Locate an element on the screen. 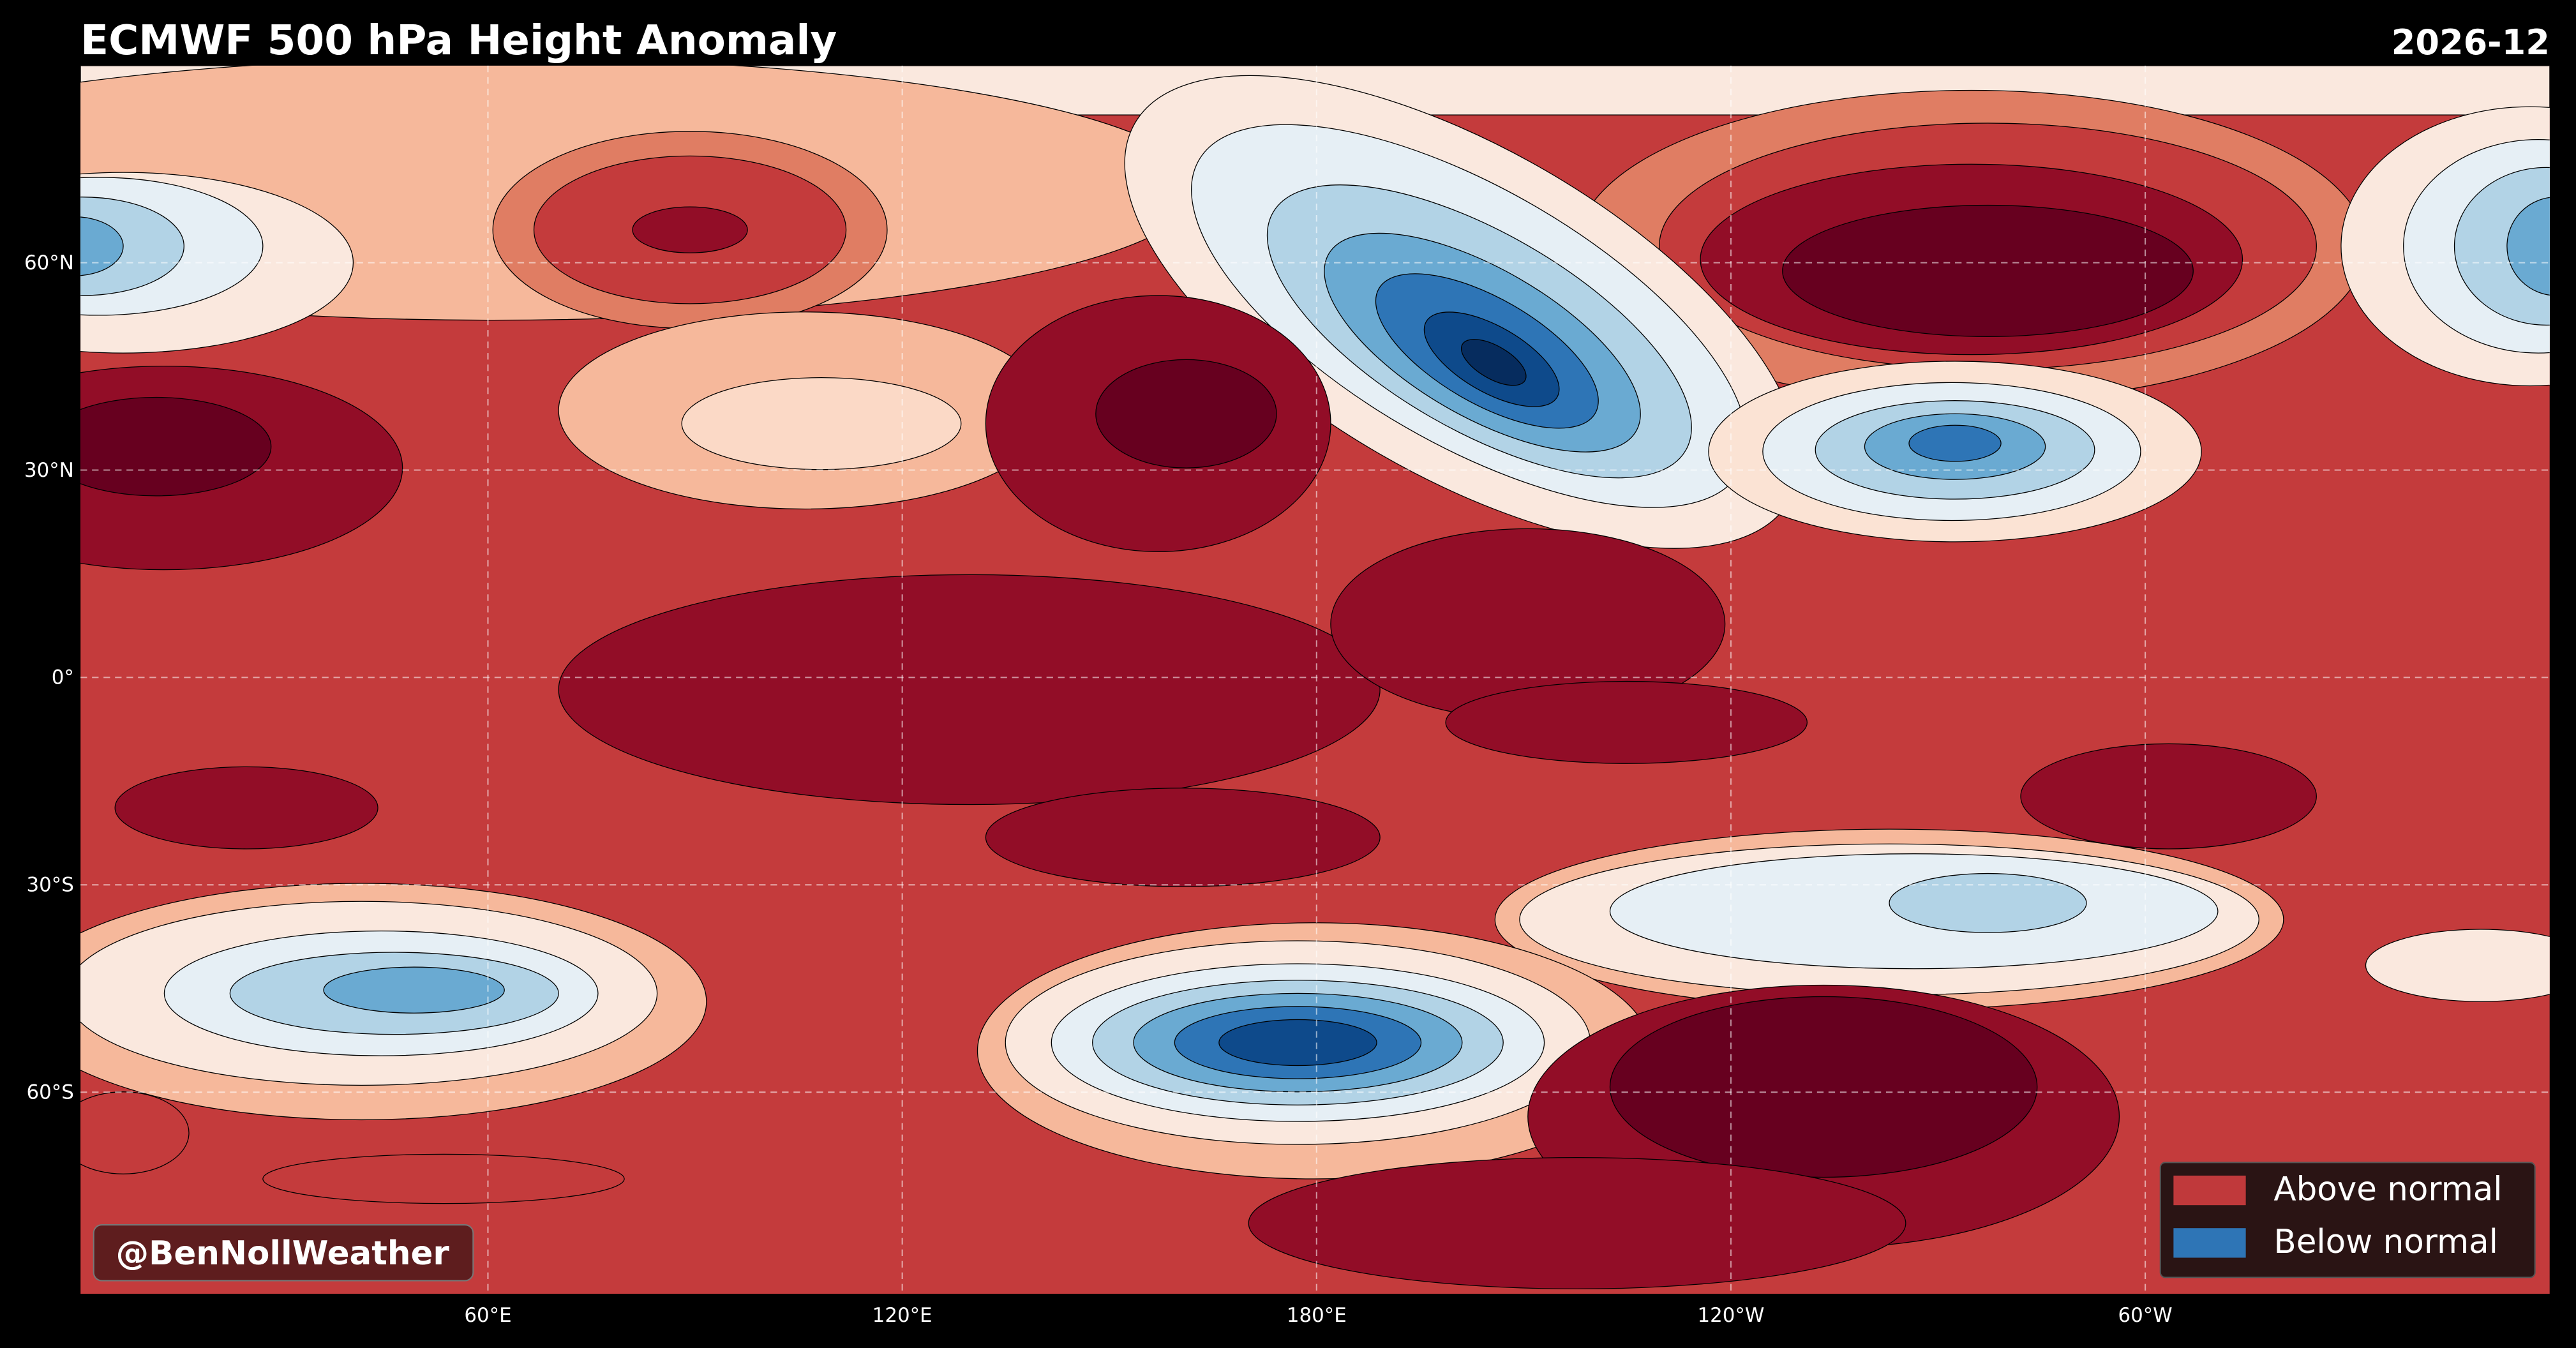 The image size is (2576, 1348). lon-label: 120°W is located at coordinates (1731, 1315).